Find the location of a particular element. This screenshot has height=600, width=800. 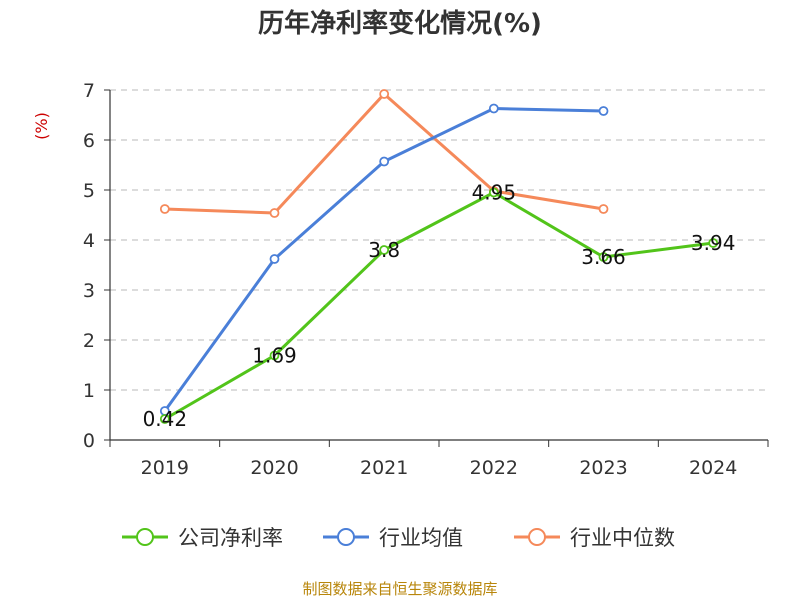

data-label: 0.42 is located at coordinates (165, 419).